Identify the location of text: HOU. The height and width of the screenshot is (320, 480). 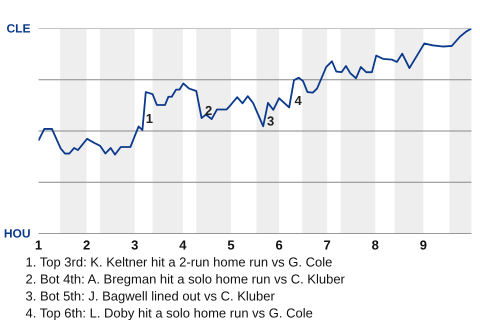
(17, 233).